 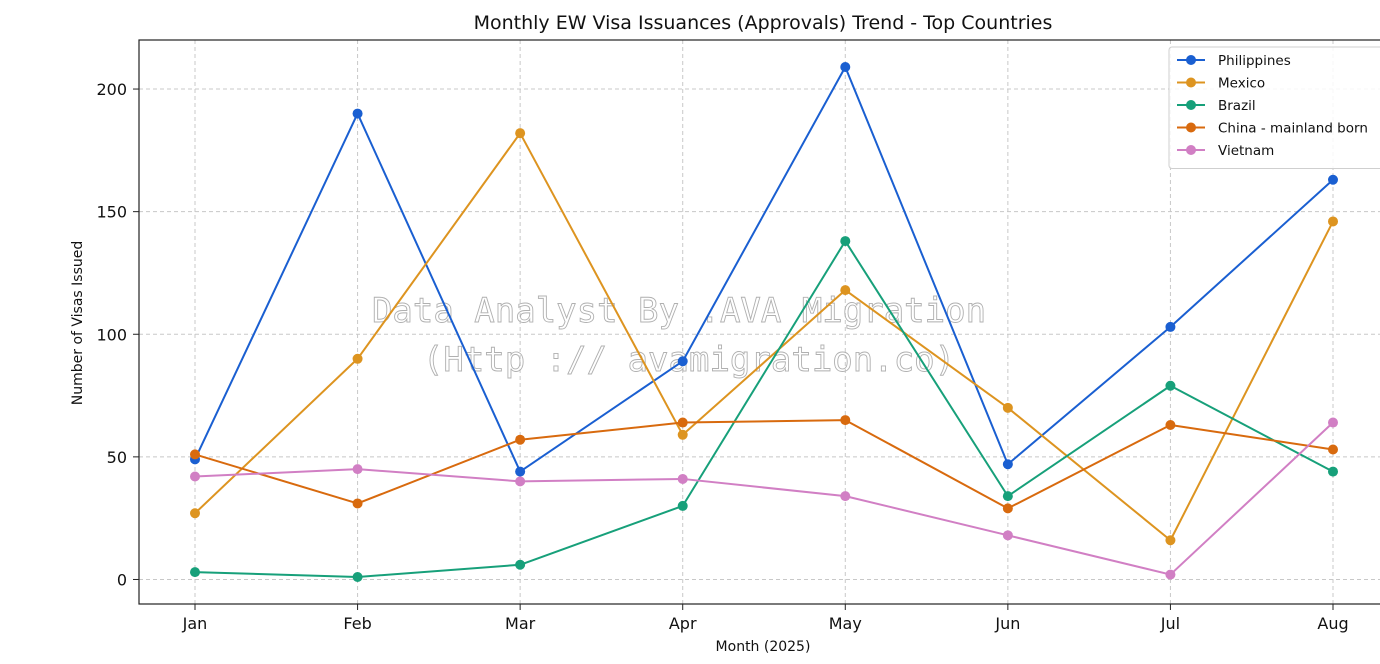 What do you see at coordinates (195, 623) in the screenshot?
I see `x-tick-label: Jan` at bounding box center [195, 623].